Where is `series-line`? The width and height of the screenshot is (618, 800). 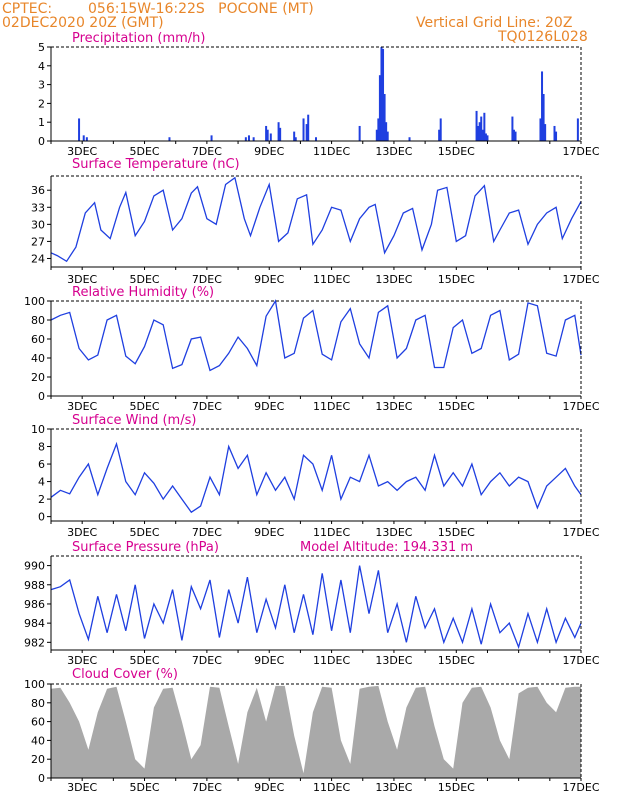
series-line is located at coordinates (316, 607).